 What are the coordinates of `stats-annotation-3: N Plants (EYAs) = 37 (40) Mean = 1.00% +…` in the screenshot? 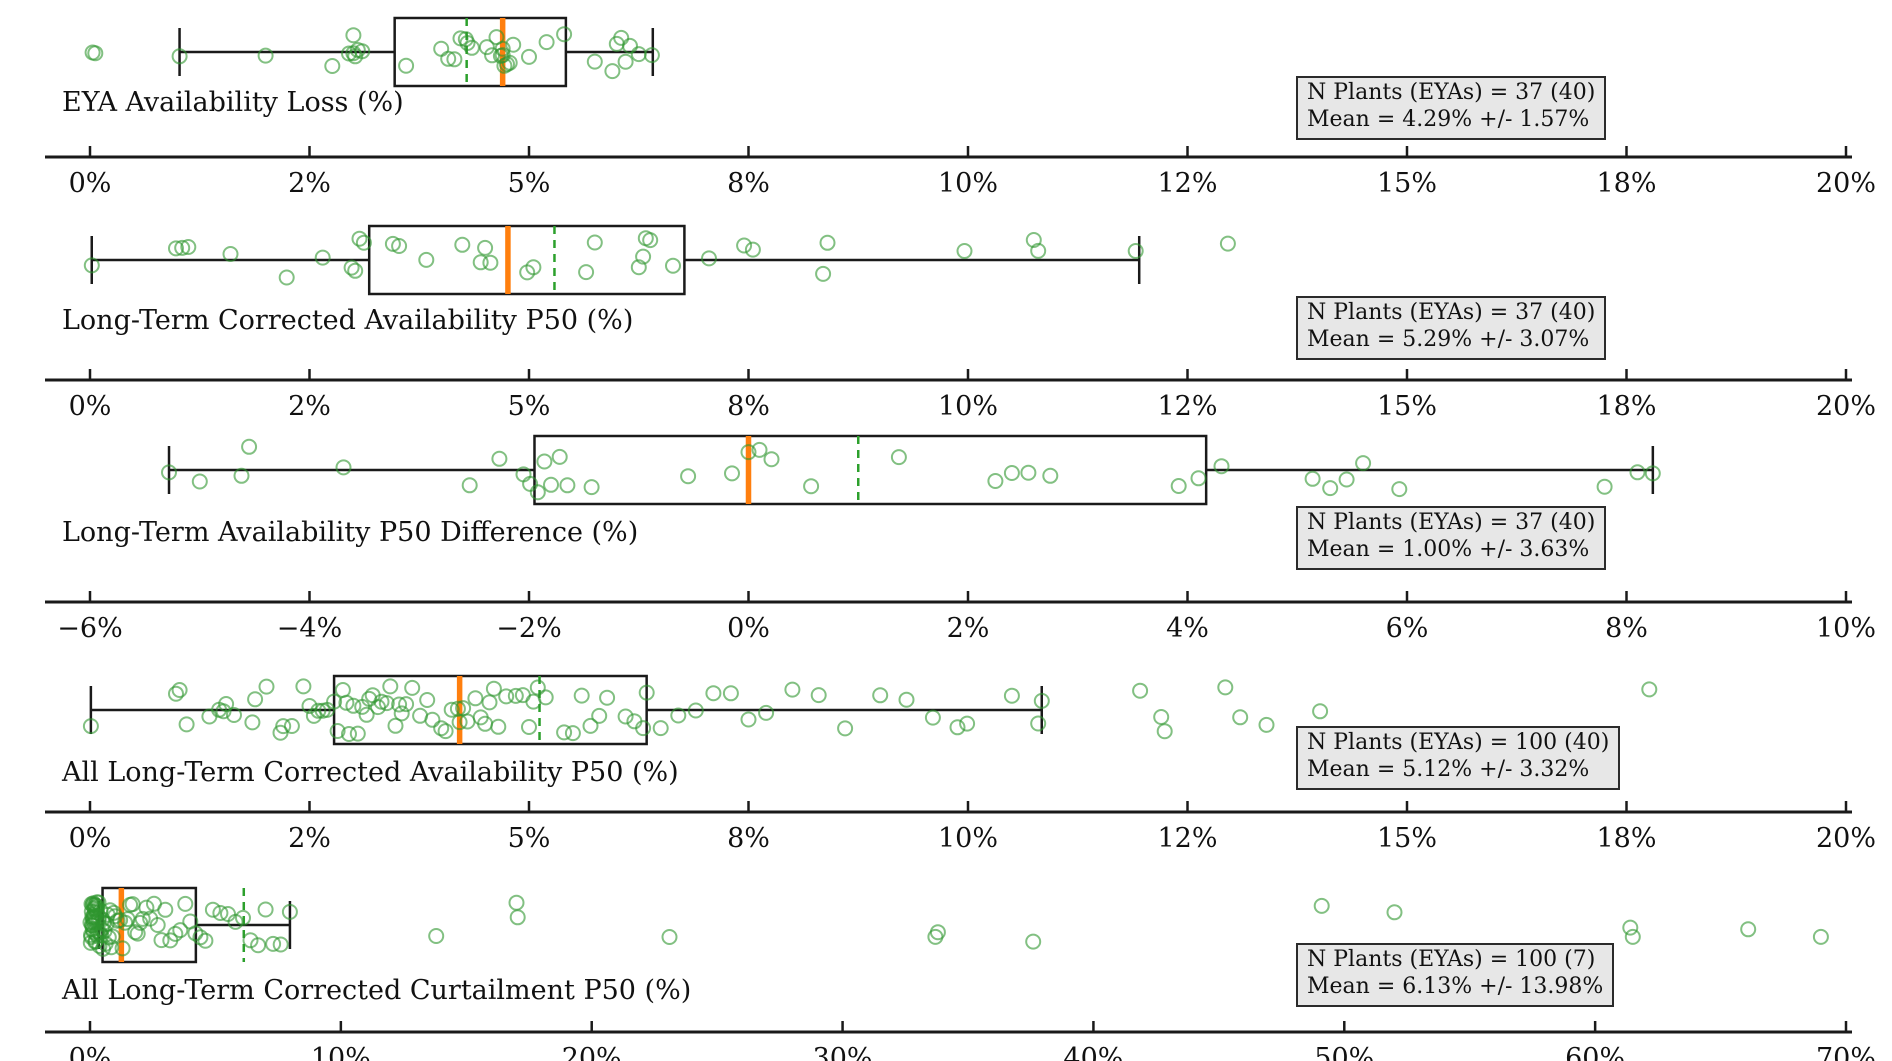 It's located at (1451, 538).